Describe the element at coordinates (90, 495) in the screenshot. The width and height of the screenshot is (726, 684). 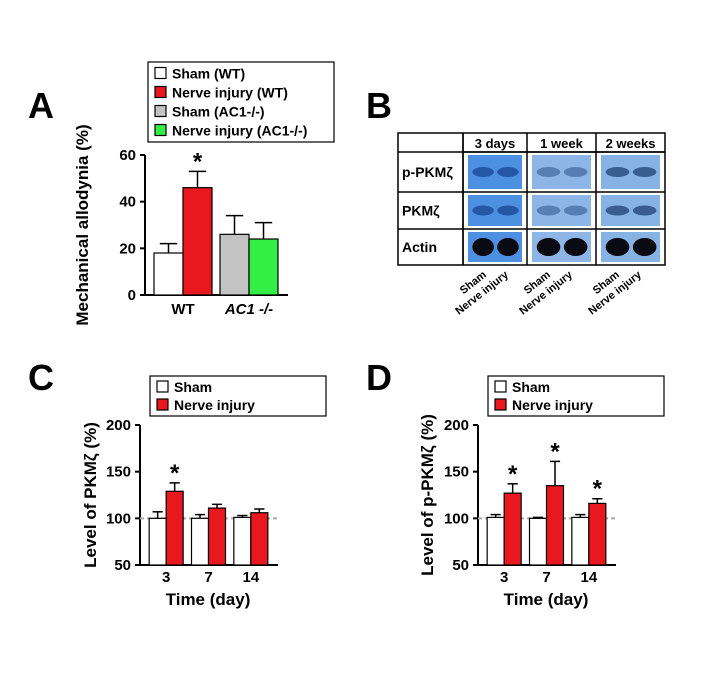
I see `y-axis-label: Level of PKMζ (%)` at that location.